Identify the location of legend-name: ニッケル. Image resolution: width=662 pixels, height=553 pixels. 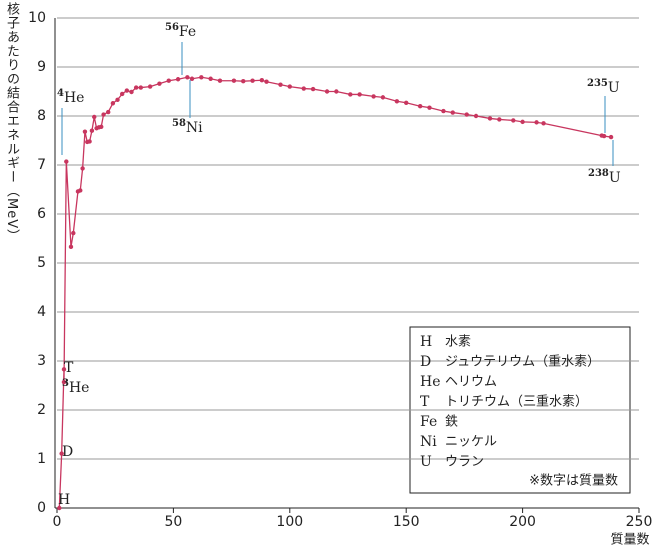
(471, 442).